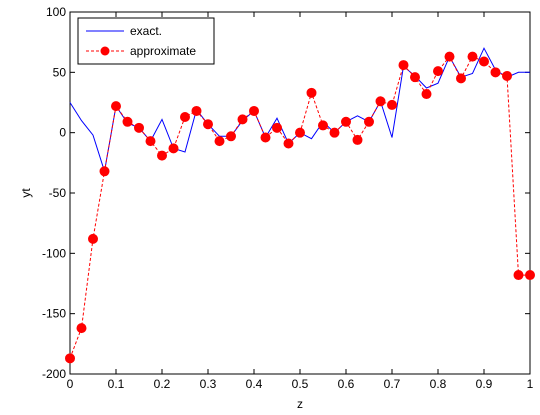 This screenshot has height=415, width=540. I want to click on x-tick-label: 0.1, so click(116, 384).